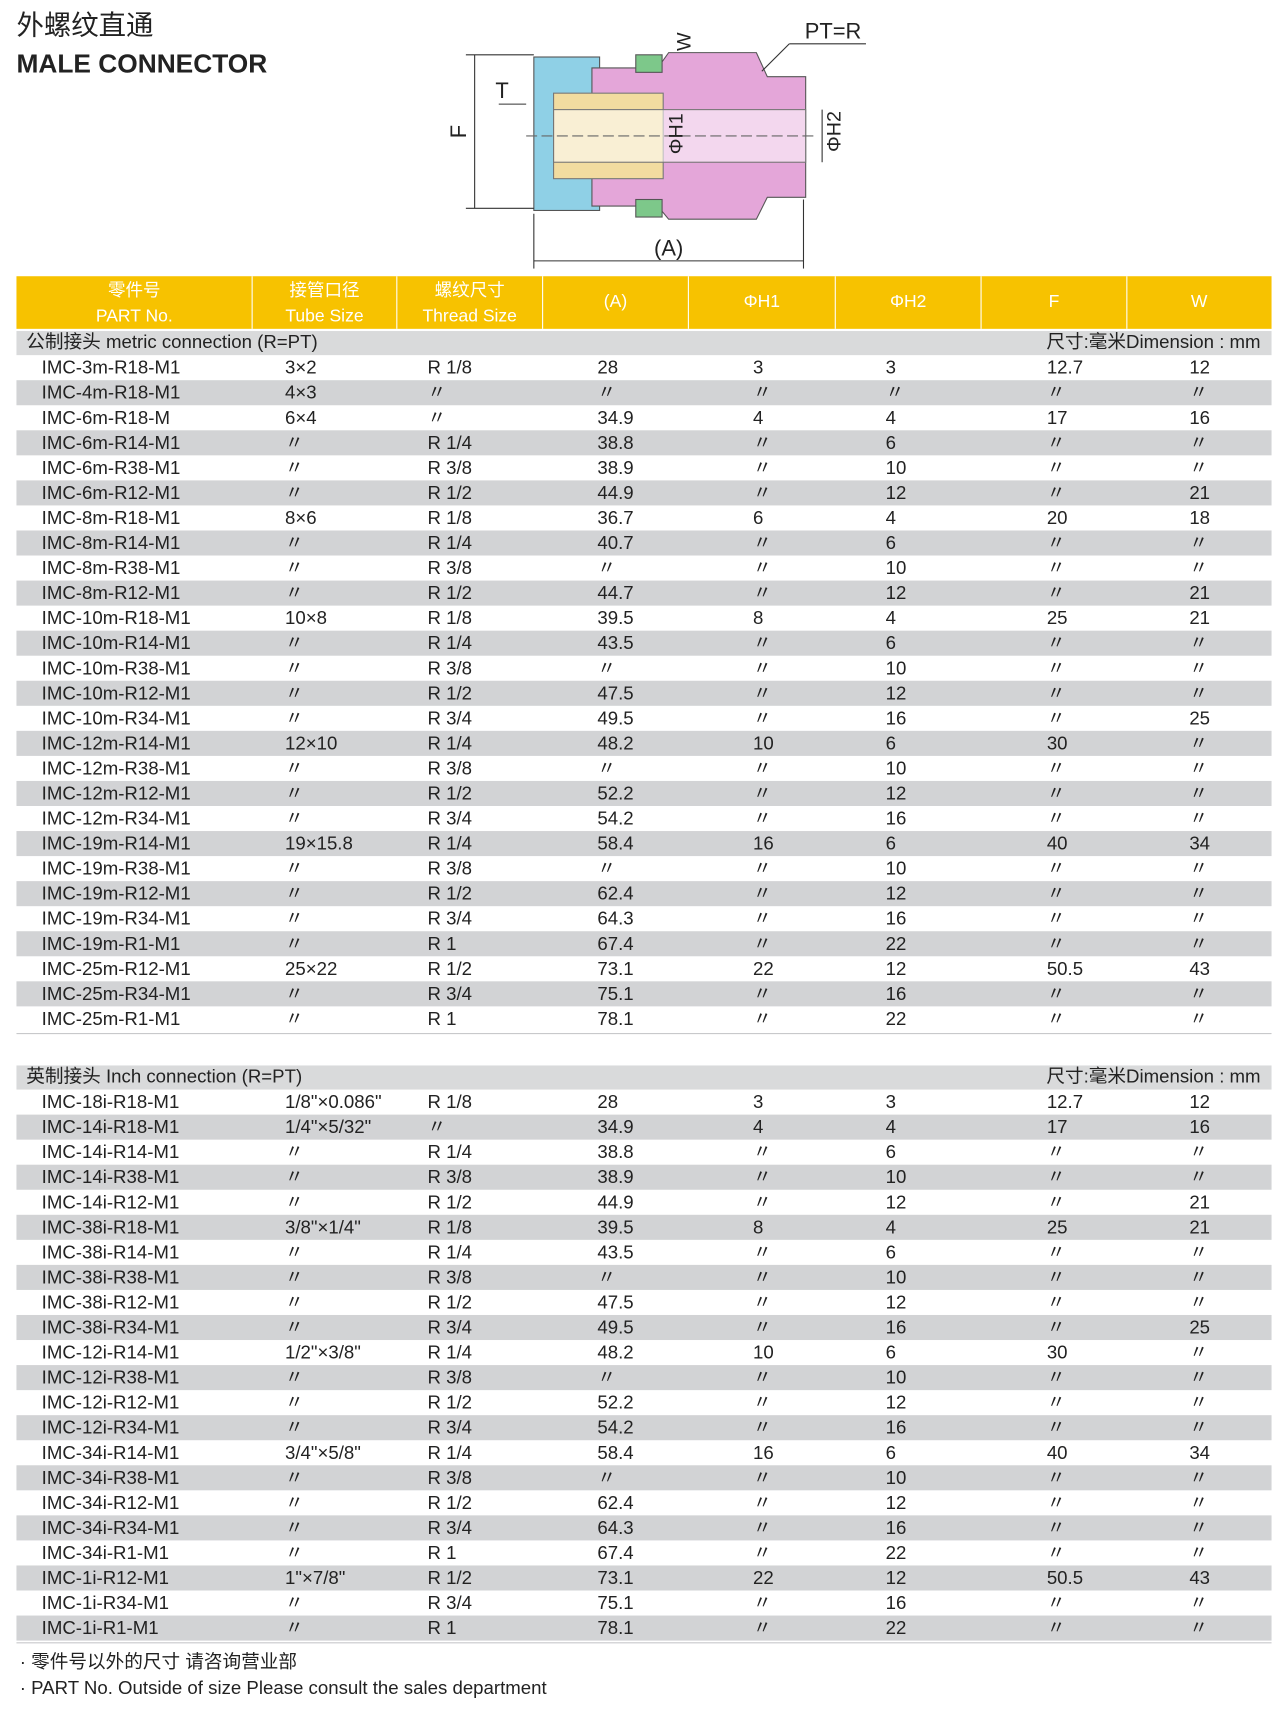  Describe the element at coordinates (111, 567) in the screenshot. I see `table-cell: IMC-8m-R38-M1` at that location.